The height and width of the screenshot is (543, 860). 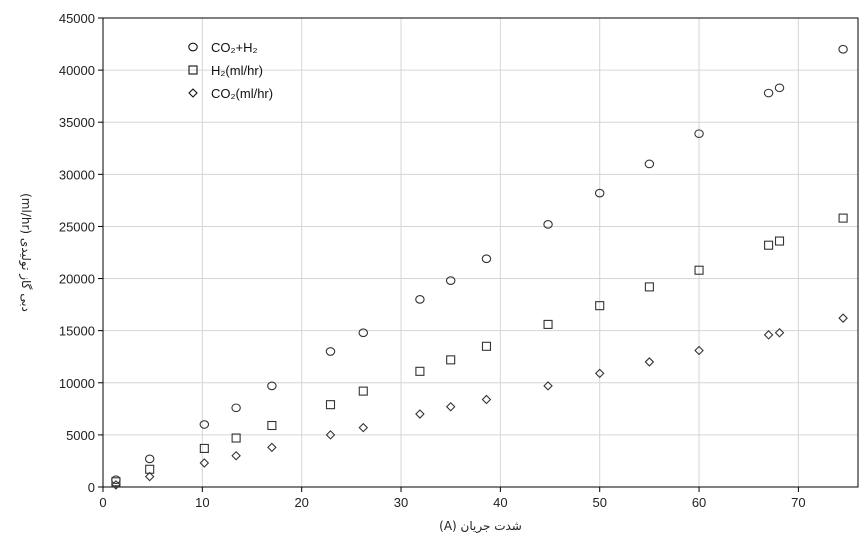 I want to click on legend-marker-square, so click(x=193, y=70).